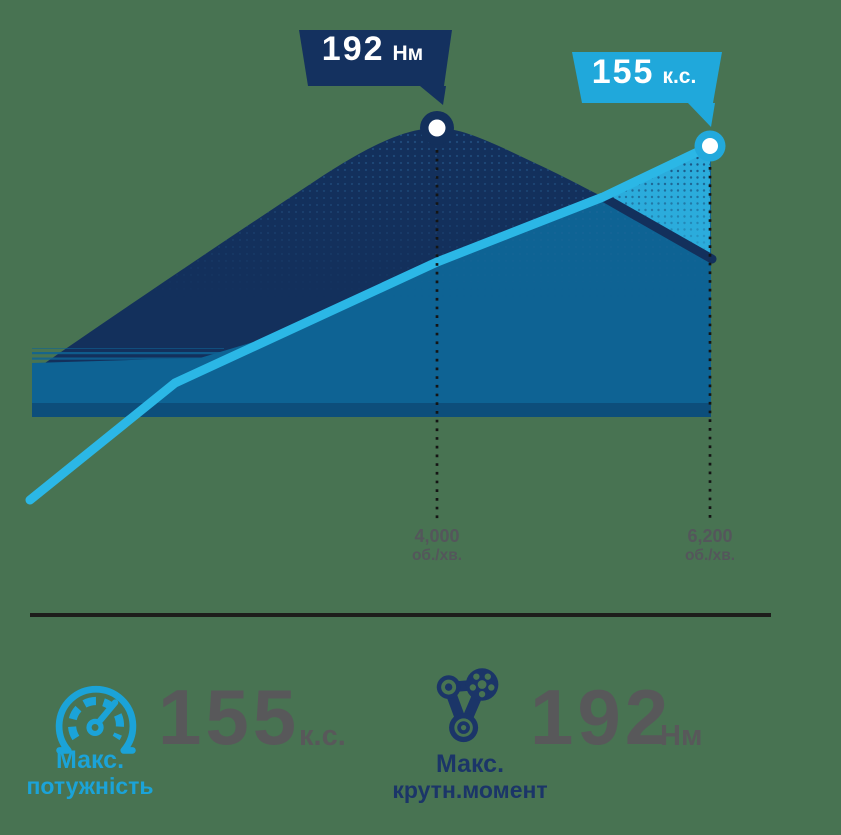 This screenshot has width=841, height=835. What do you see at coordinates (470, 790) in the screenshot?
I see `max-torque-label-line2: крутн.момент` at bounding box center [470, 790].